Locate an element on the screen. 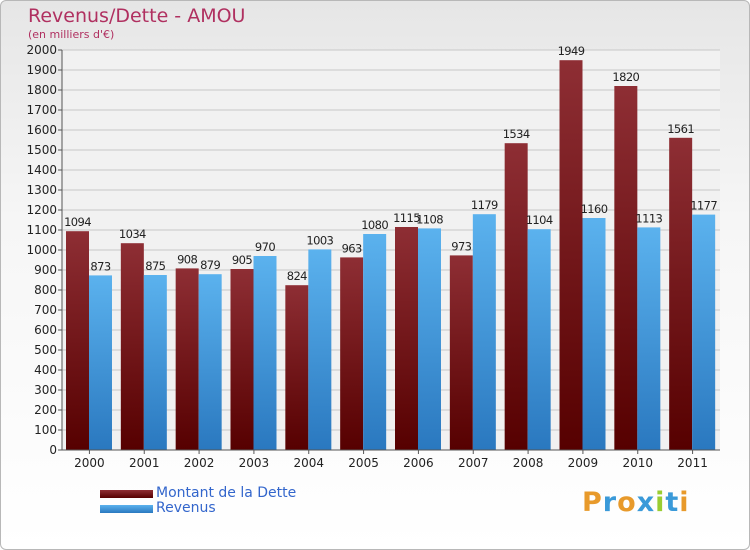 The width and height of the screenshot is (750, 550). legend-label-revenus: Revenus is located at coordinates (186, 508).